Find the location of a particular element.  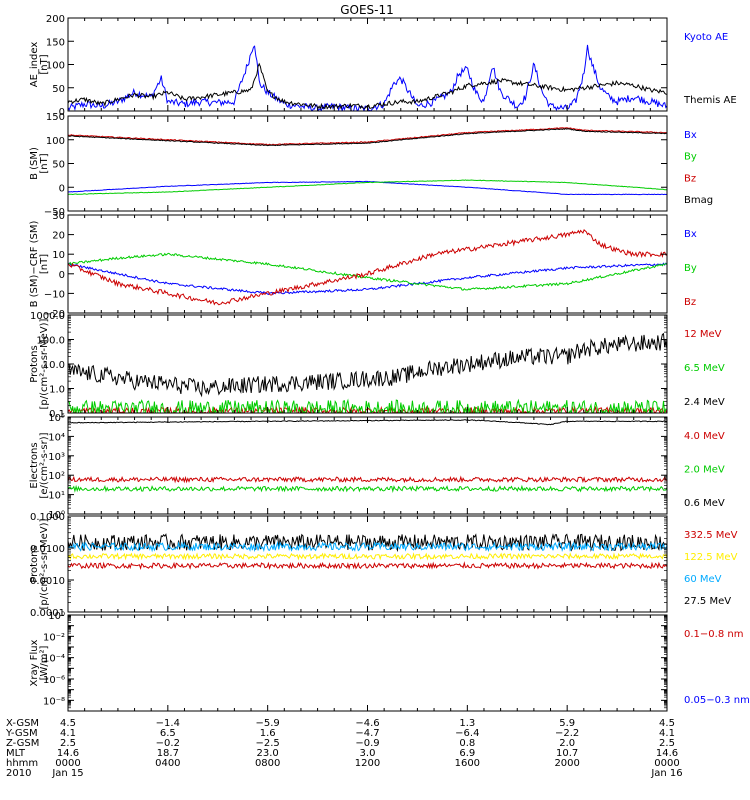

y-tick-label: 1000.0 is located at coordinates (47, 316).